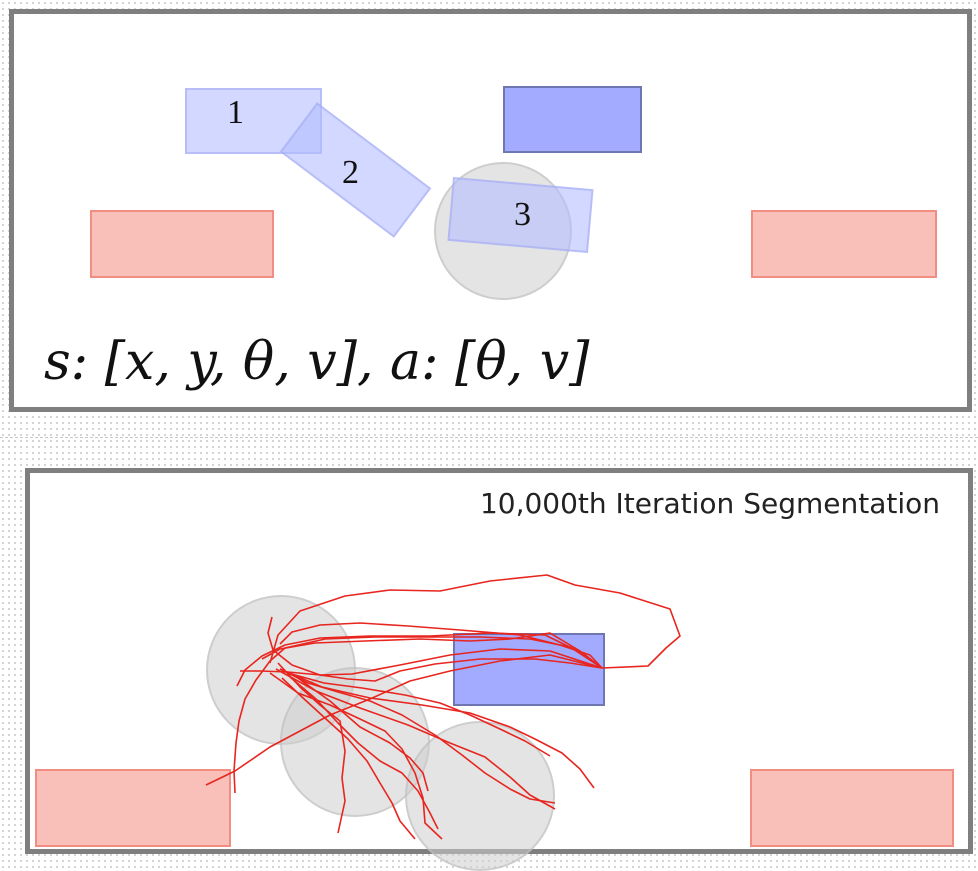 The image size is (978, 871). I want to click on target-block, so click(572, 119).